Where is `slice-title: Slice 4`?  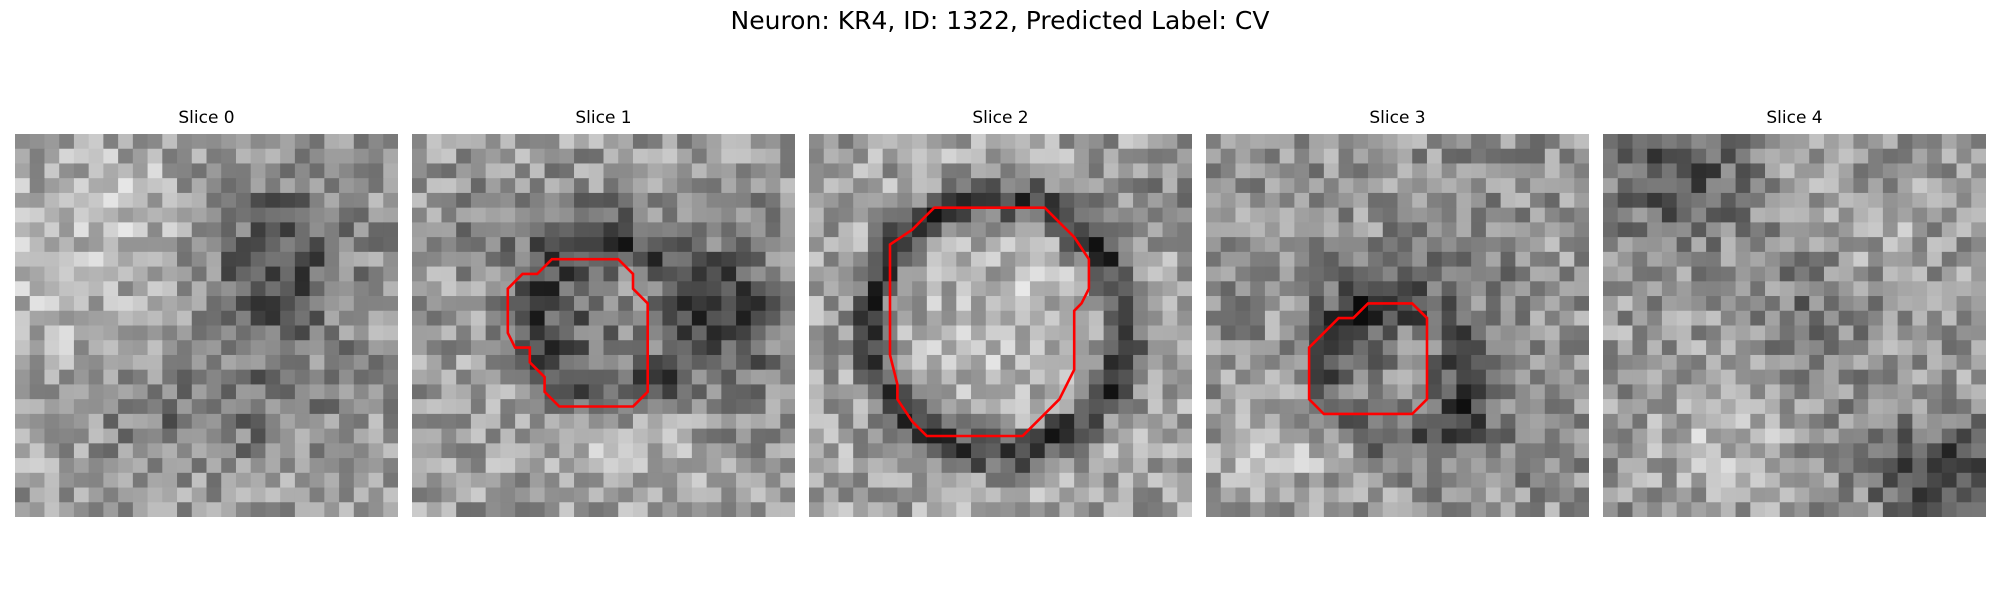
slice-title: Slice 4 is located at coordinates (1794, 118).